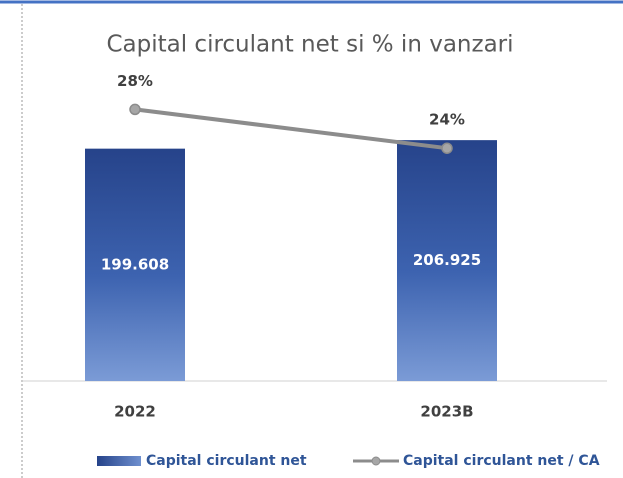 The image size is (623, 478). What do you see at coordinates (291, 129) in the screenshot?
I see `line` at bounding box center [291, 129].